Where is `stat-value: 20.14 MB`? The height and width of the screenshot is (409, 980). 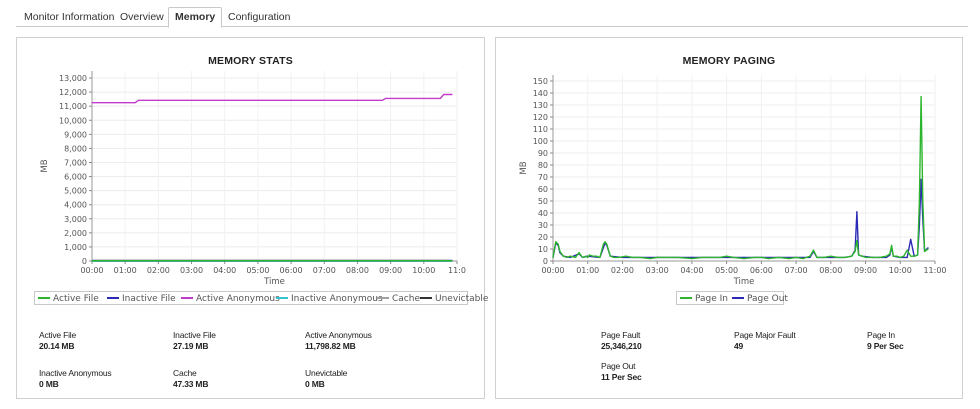 stat-value: 20.14 MB is located at coordinates (57, 346).